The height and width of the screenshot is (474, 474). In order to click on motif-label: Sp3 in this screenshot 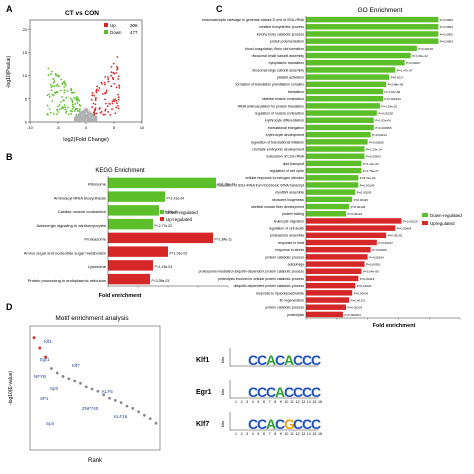, I will do `click(54, 388)`.